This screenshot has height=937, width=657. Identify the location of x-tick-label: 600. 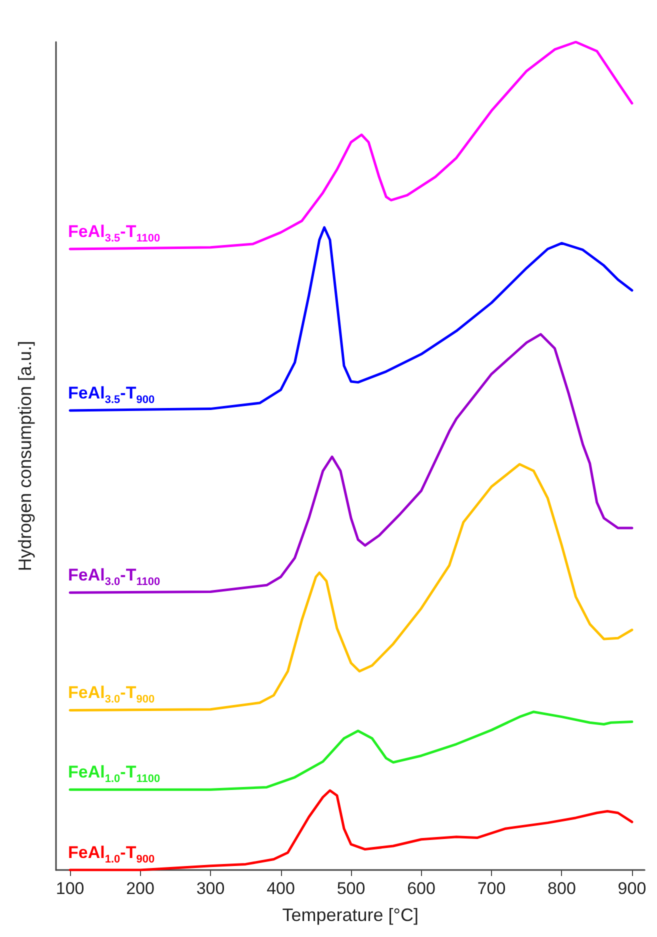
(421, 888).